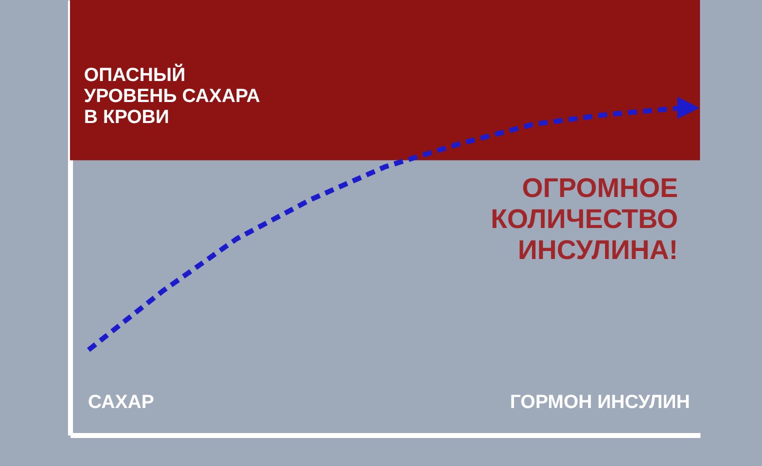 Image resolution: width=762 pixels, height=466 pixels. What do you see at coordinates (121, 402) in the screenshot?
I see `annotation: САХАР` at bounding box center [121, 402].